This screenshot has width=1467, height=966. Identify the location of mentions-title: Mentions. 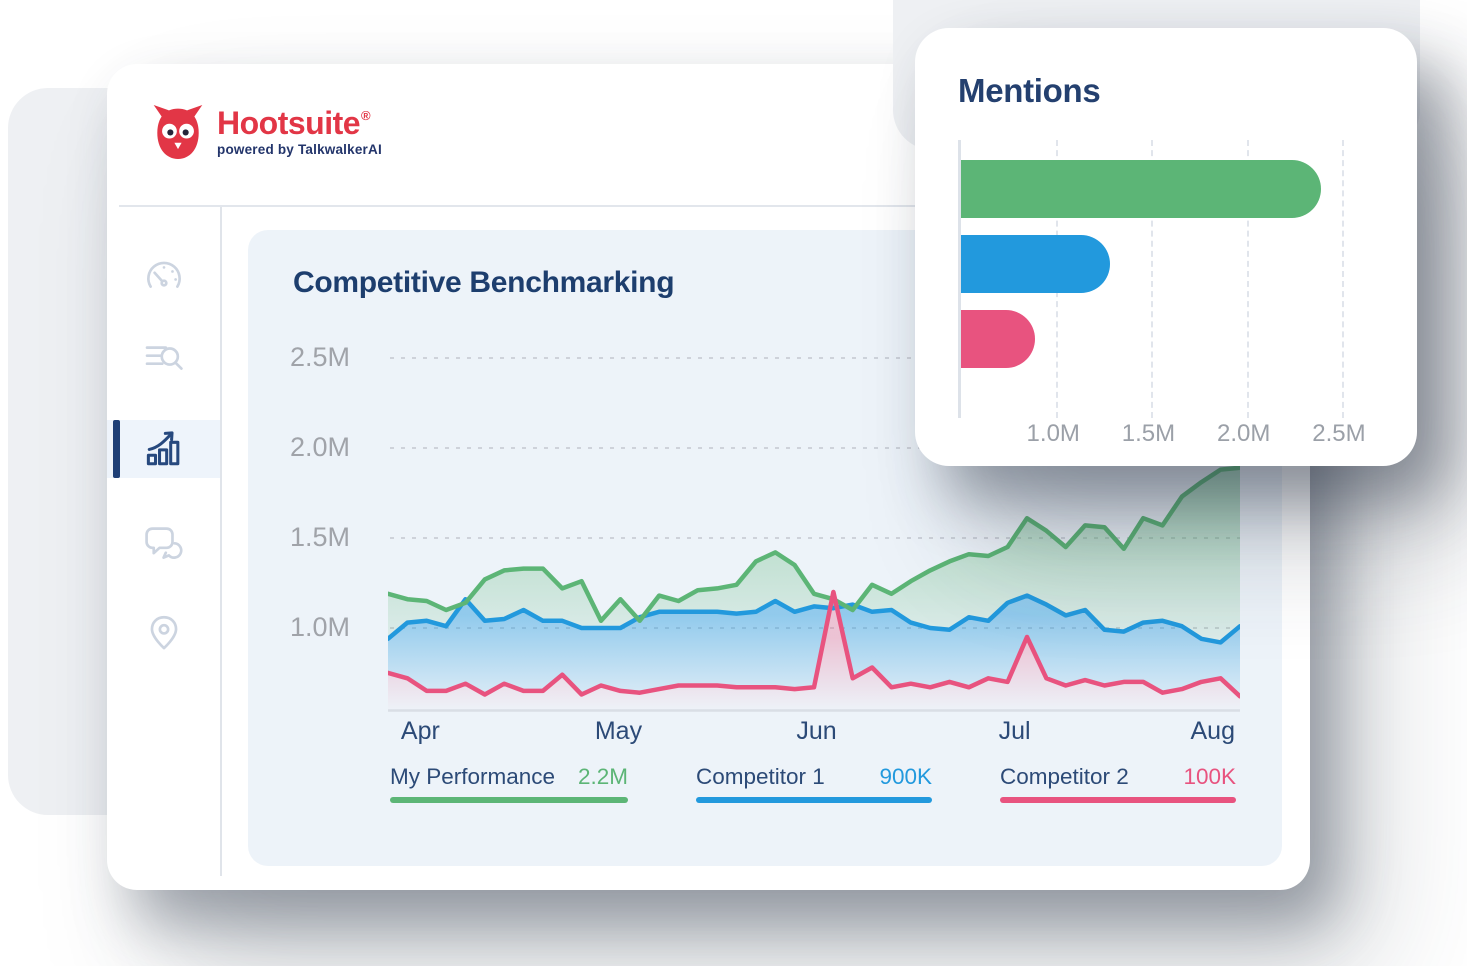
(1029, 90).